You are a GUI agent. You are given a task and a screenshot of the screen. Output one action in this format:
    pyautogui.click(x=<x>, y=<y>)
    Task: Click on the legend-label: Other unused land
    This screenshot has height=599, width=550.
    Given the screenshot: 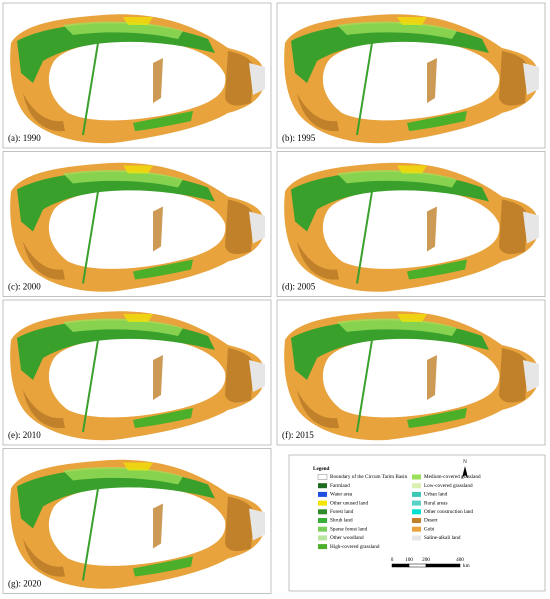 What is the action you would take?
    pyautogui.click(x=349, y=503)
    